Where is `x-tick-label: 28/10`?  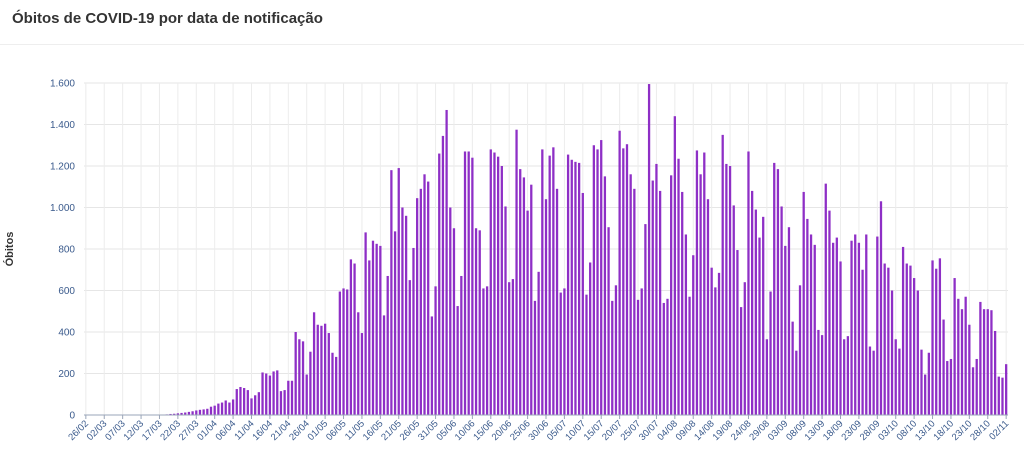
x-tick-label: 28/10 is located at coordinates (980, 430).